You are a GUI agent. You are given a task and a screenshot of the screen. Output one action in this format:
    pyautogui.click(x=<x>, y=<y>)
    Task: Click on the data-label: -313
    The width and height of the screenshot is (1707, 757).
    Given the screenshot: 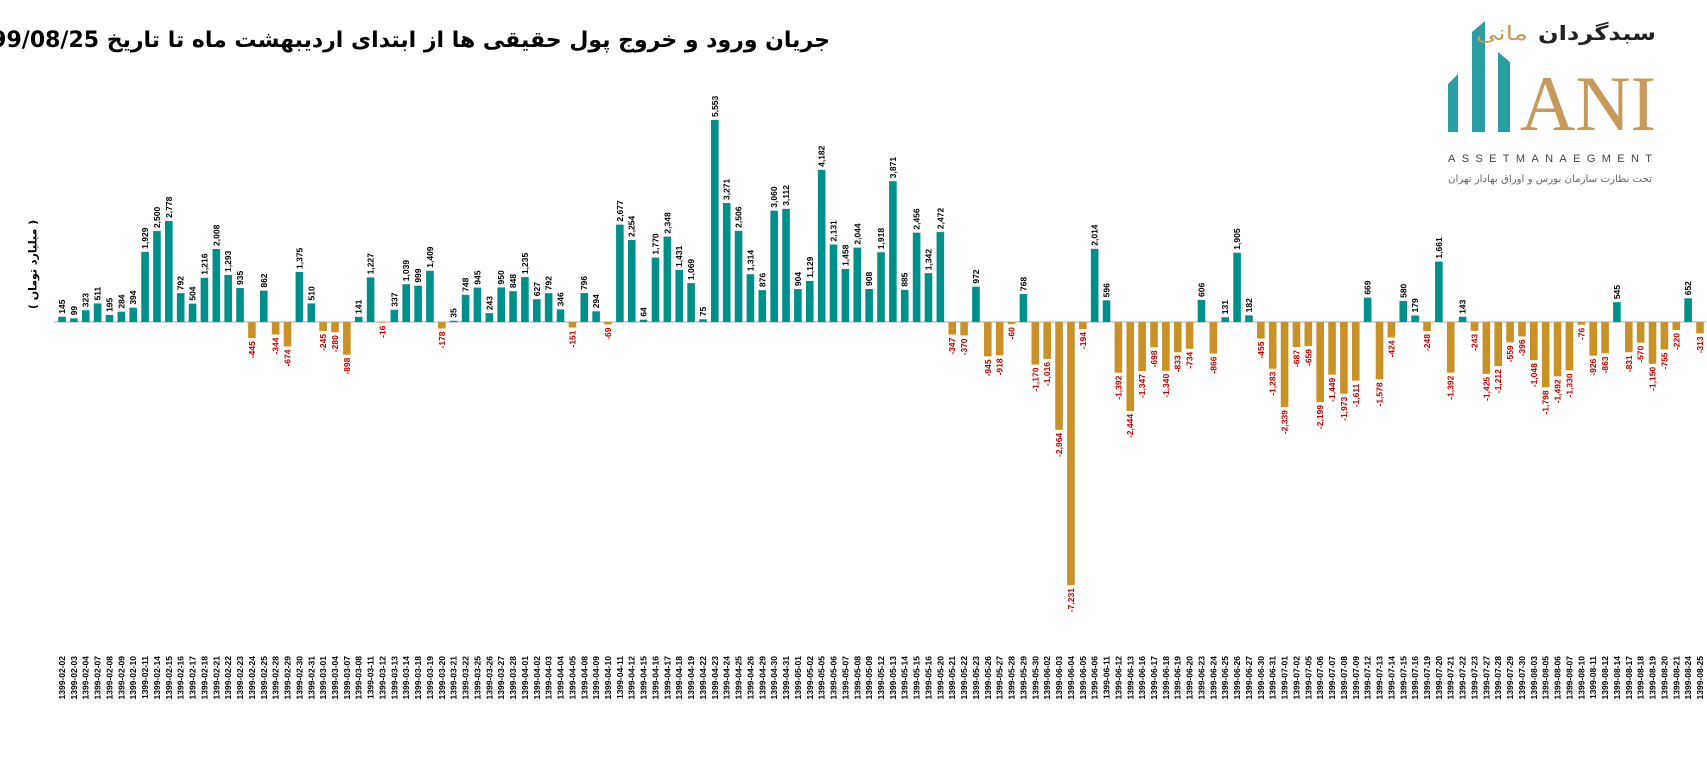 What is the action you would take?
    pyautogui.click(x=1700, y=344)
    